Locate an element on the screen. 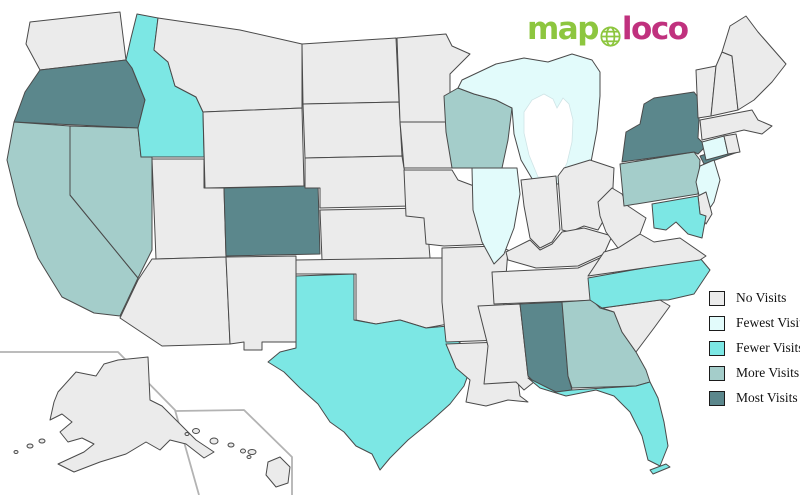 The width and height of the screenshot is (800, 495). state-rhode-island is located at coordinates (732, 144).